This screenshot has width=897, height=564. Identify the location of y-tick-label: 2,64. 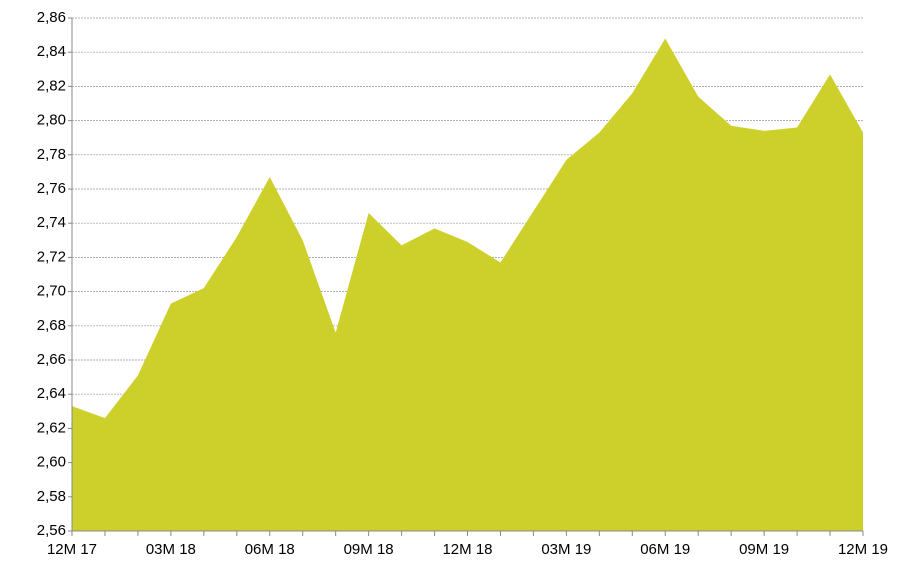
(51, 393).